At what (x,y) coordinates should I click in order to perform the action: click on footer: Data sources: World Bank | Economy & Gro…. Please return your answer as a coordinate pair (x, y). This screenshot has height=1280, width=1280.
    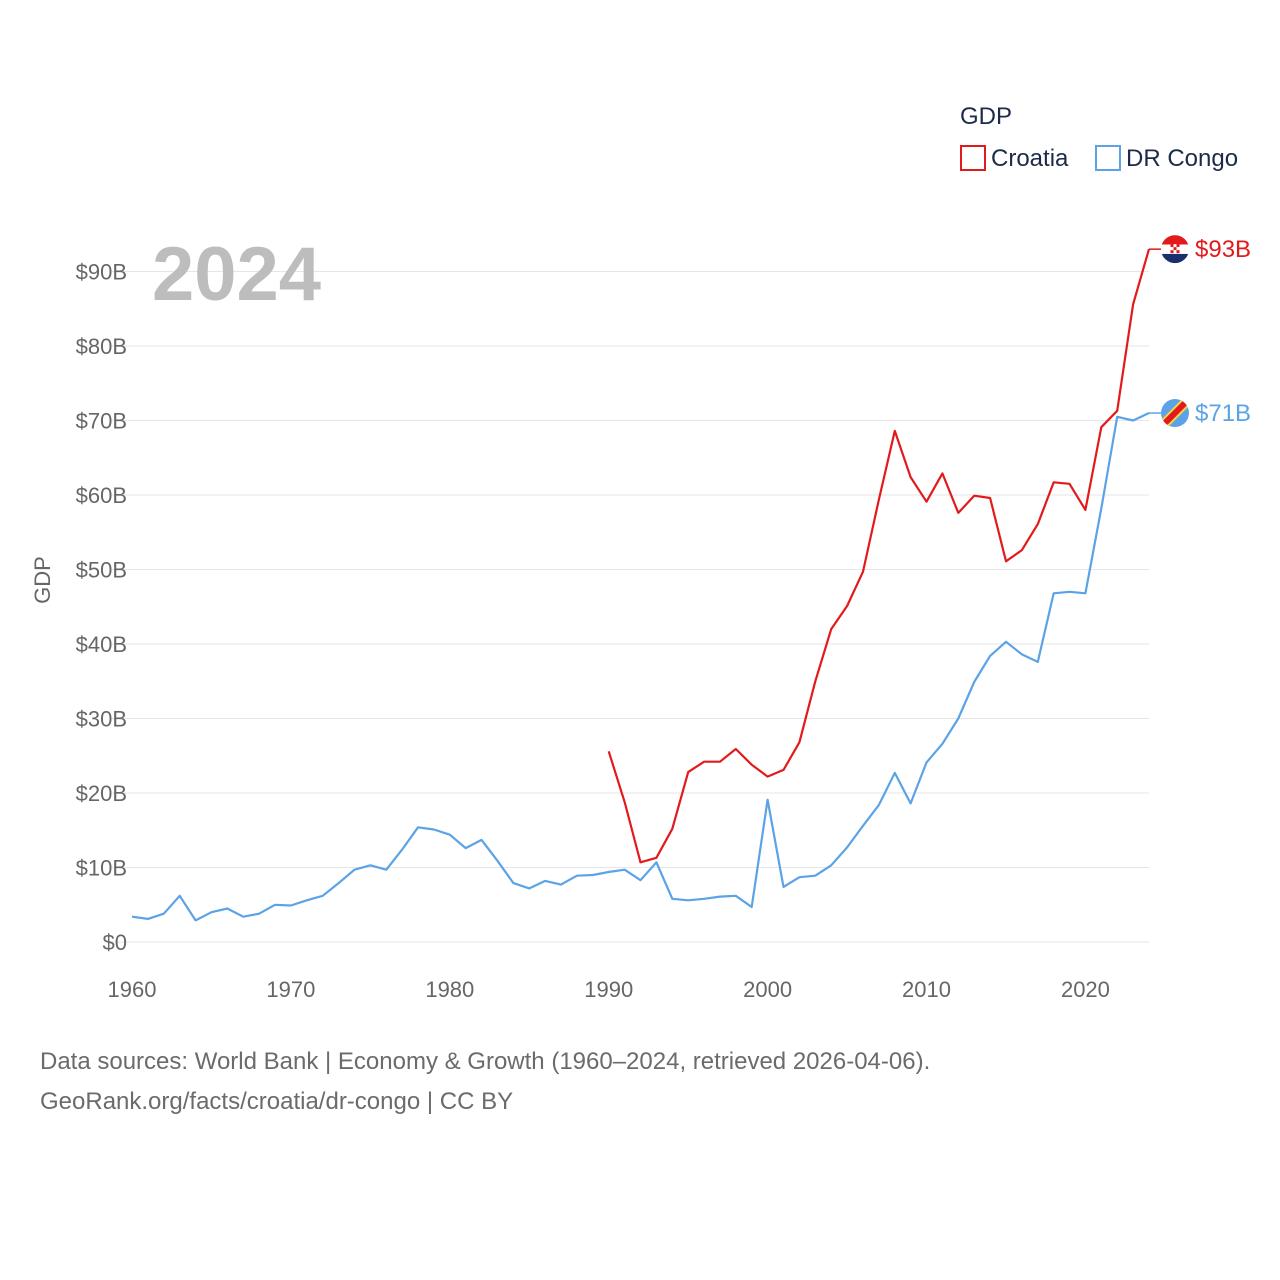
    Looking at the image, I should click on (485, 1082).